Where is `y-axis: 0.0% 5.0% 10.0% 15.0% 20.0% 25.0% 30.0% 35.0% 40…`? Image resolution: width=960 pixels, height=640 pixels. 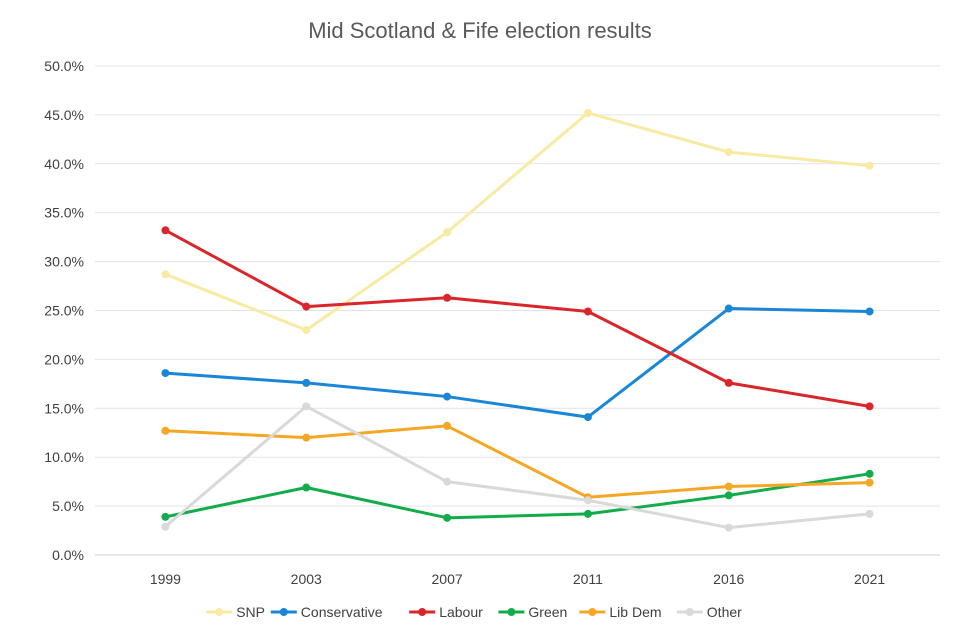
y-axis: 0.0% 5.0% 10.0% 15.0% 20.0% 25.0% 30.0% 35.0% 40… is located at coordinates (64, 310).